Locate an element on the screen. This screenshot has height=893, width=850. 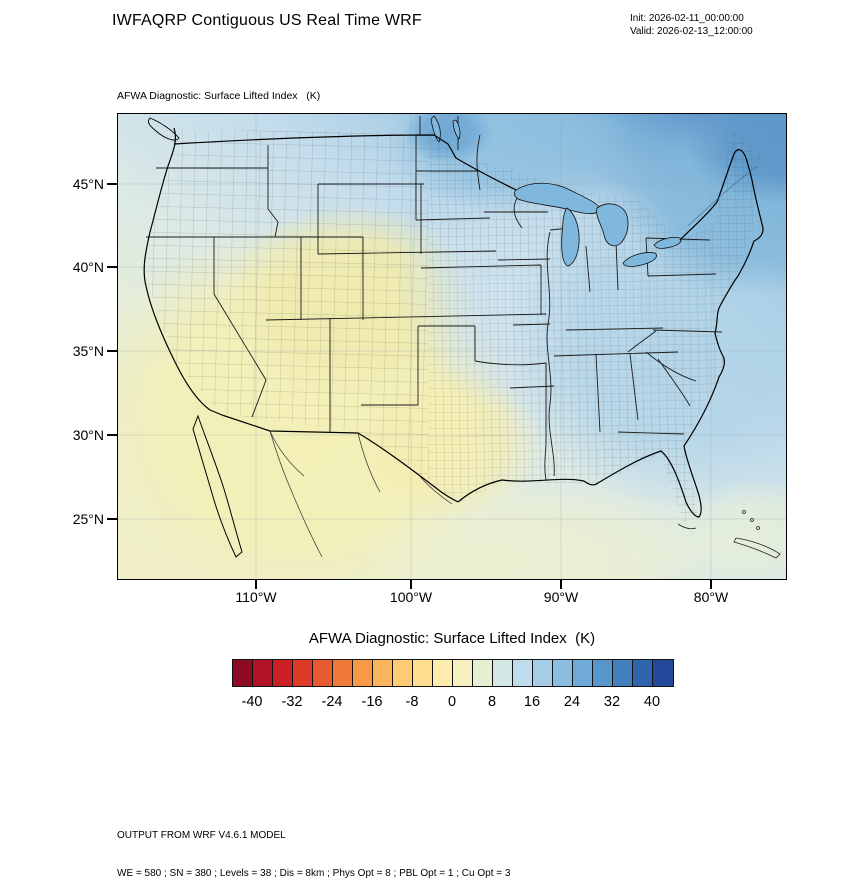
colorbar-tick-label: -40 is located at coordinates (252, 702).